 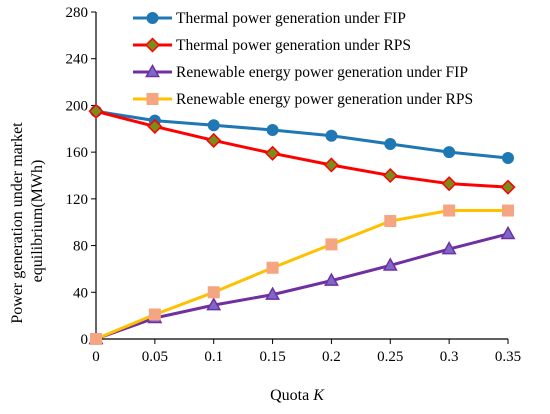 What do you see at coordinates (77, 13) in the screenshot?
I see `y-tick-label: 280` at bounding box center [77, 13].